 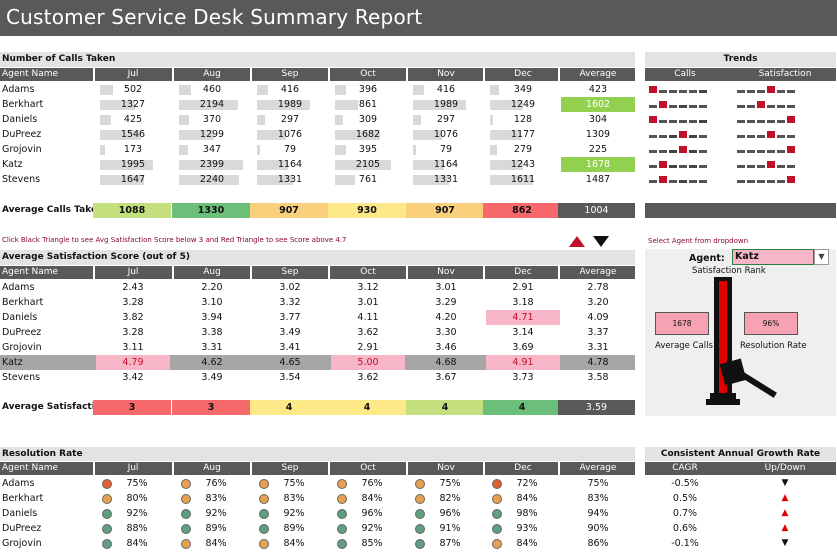 What do you see at coordinates (133, 119) in the screenshot?
I see `calls-cell: 425` at bounding box center [133, 119].